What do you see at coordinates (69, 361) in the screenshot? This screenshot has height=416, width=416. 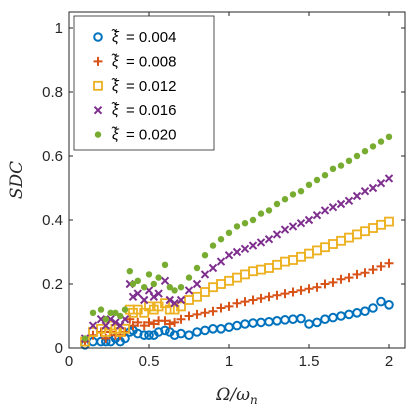 I see `x-tick-label: 0` at bounding box center [69, 361].